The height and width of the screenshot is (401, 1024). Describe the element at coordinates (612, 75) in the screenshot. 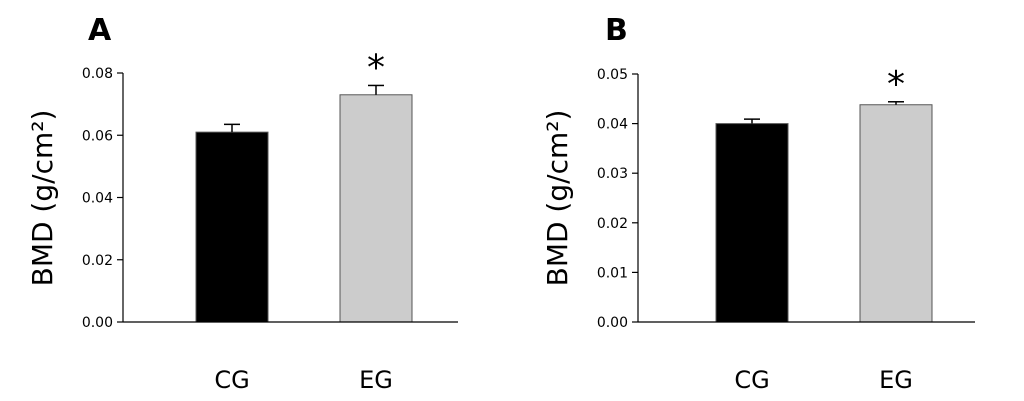

I see `y-tick-label: 0.05` at that location.